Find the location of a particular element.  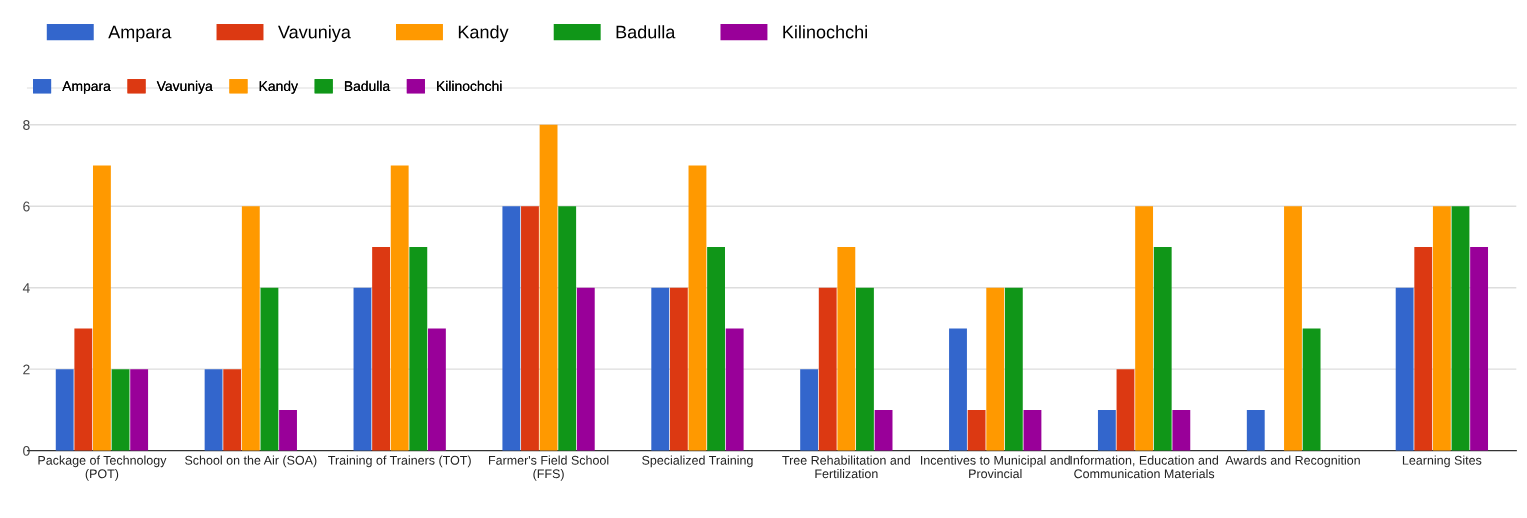

x-tick-label: Incentives to Municipal and Provincial is located at coordinates (995, 467).